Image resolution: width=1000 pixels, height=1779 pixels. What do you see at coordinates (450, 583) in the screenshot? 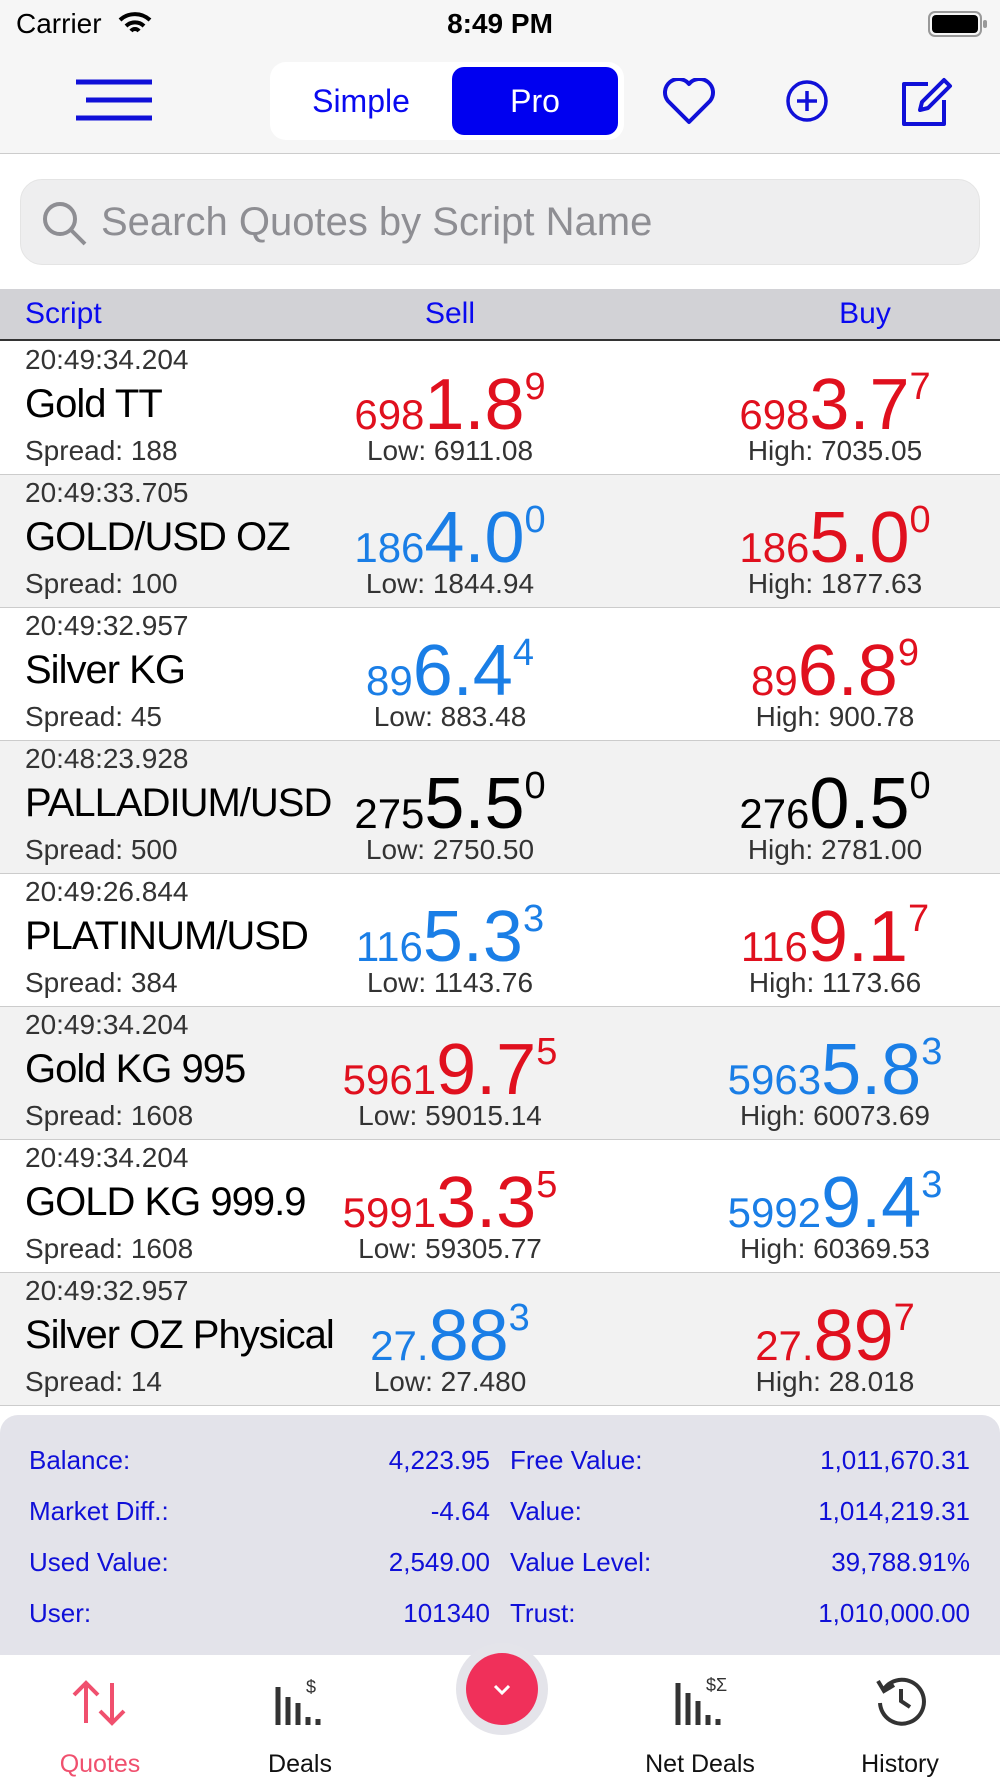
I see `sell-range: Low: 1844.94` at bounding box center [450, 583].